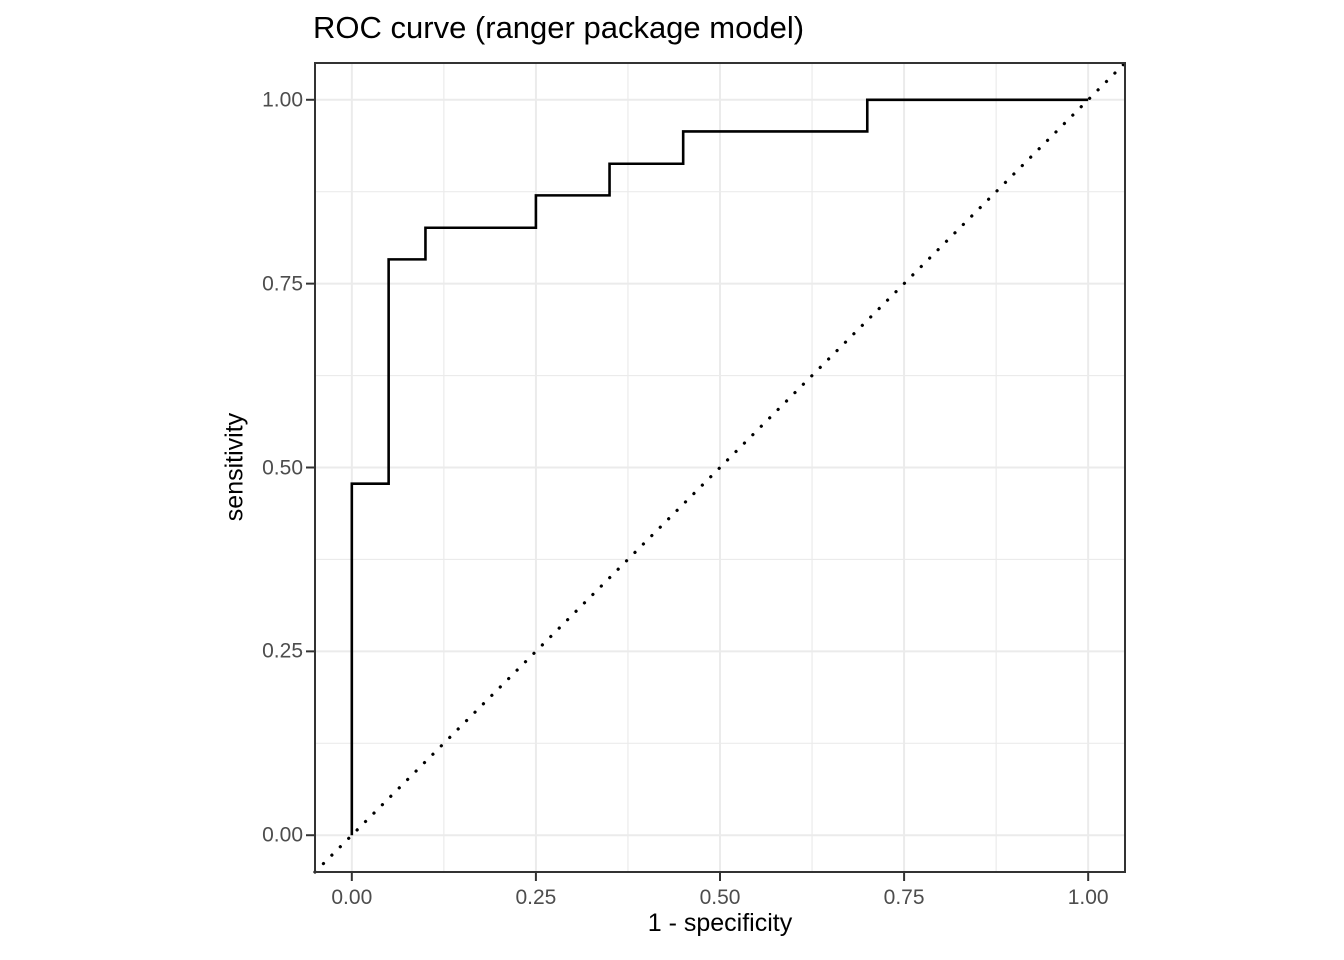 Image resolution: width=1344 pixels, height=960 pixels. What do you see at coordinates (234, 467) in the screenshot?
I see `y-axis-title: sensitivity` at bounding box center [234, 467].